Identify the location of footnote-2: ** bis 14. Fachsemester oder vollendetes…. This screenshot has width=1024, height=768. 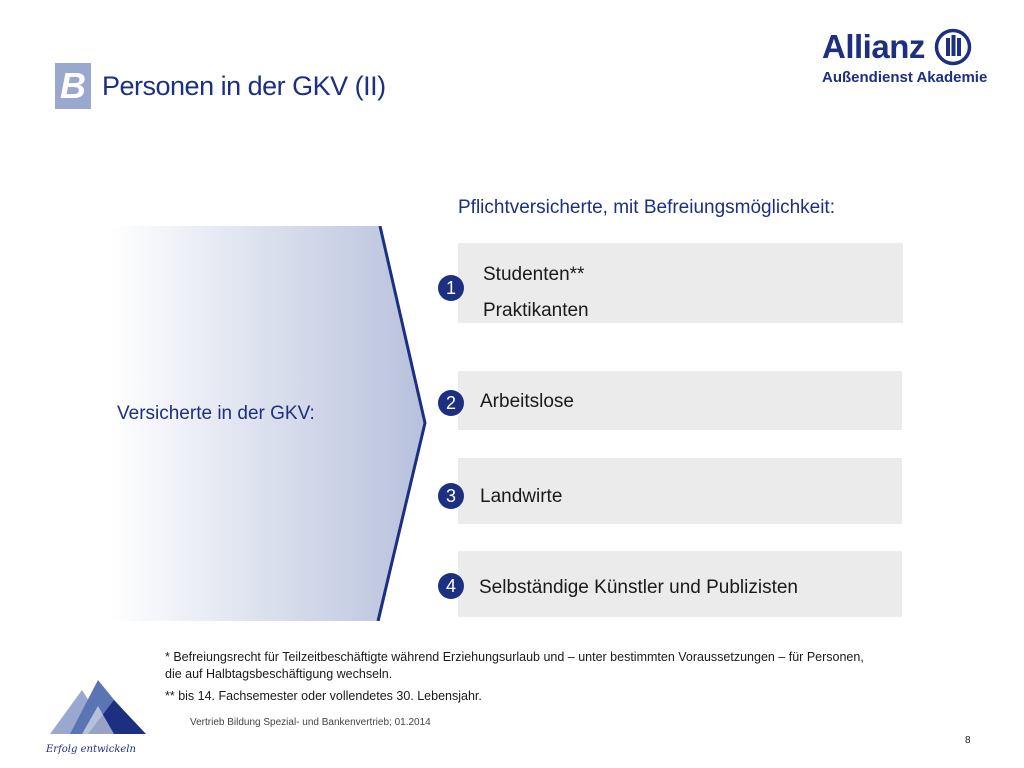
(323, 696).